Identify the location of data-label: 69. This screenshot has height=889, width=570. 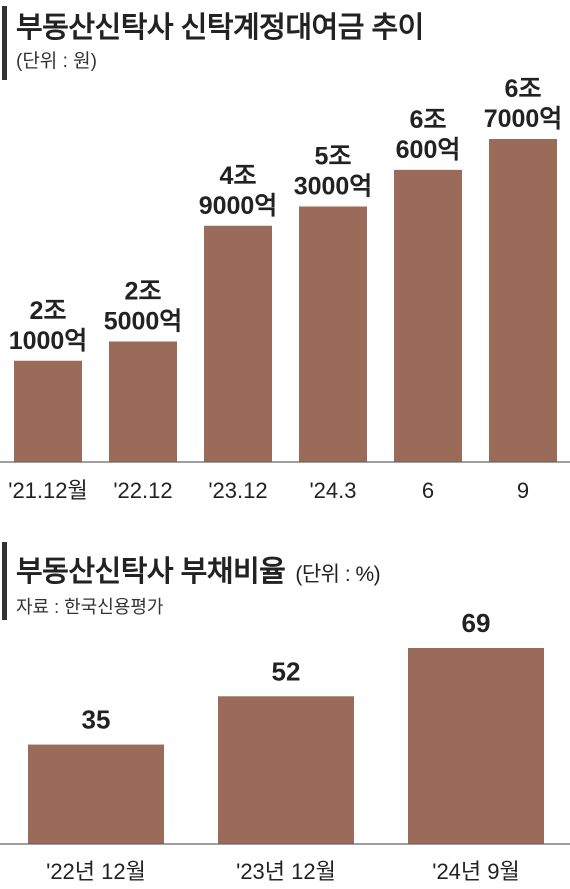
(476, 623).